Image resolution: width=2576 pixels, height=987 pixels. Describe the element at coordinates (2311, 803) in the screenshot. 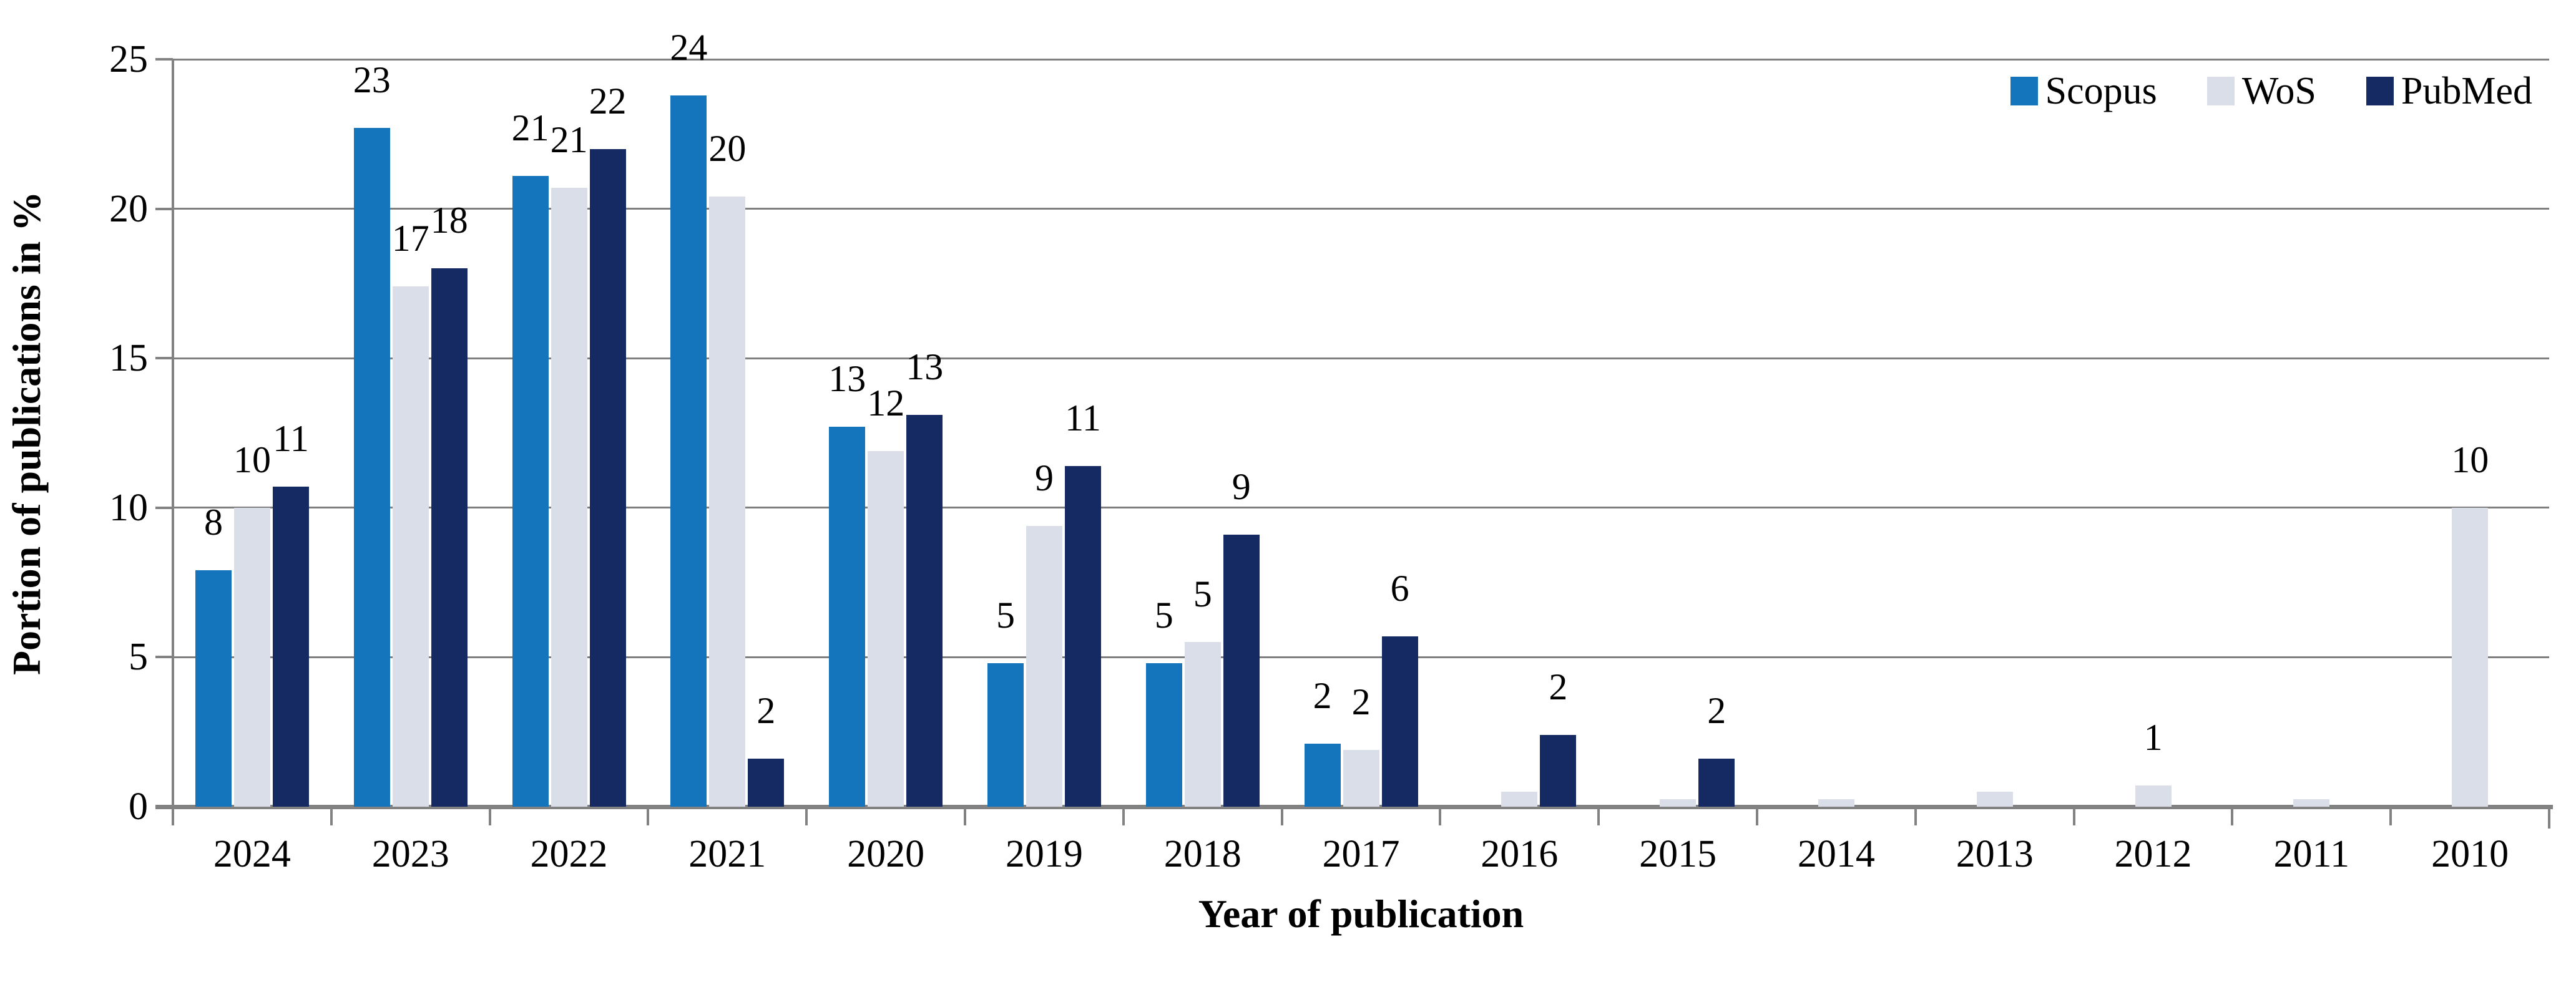

I see `bar-wos-2011` at that location.